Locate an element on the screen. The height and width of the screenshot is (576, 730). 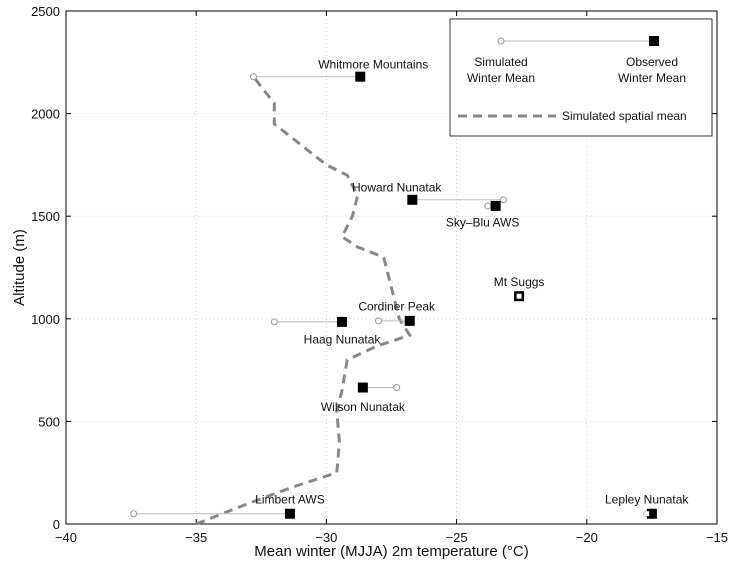
station-haag-nunatak: Haag Nunatak is located at coordinates (326, 331).